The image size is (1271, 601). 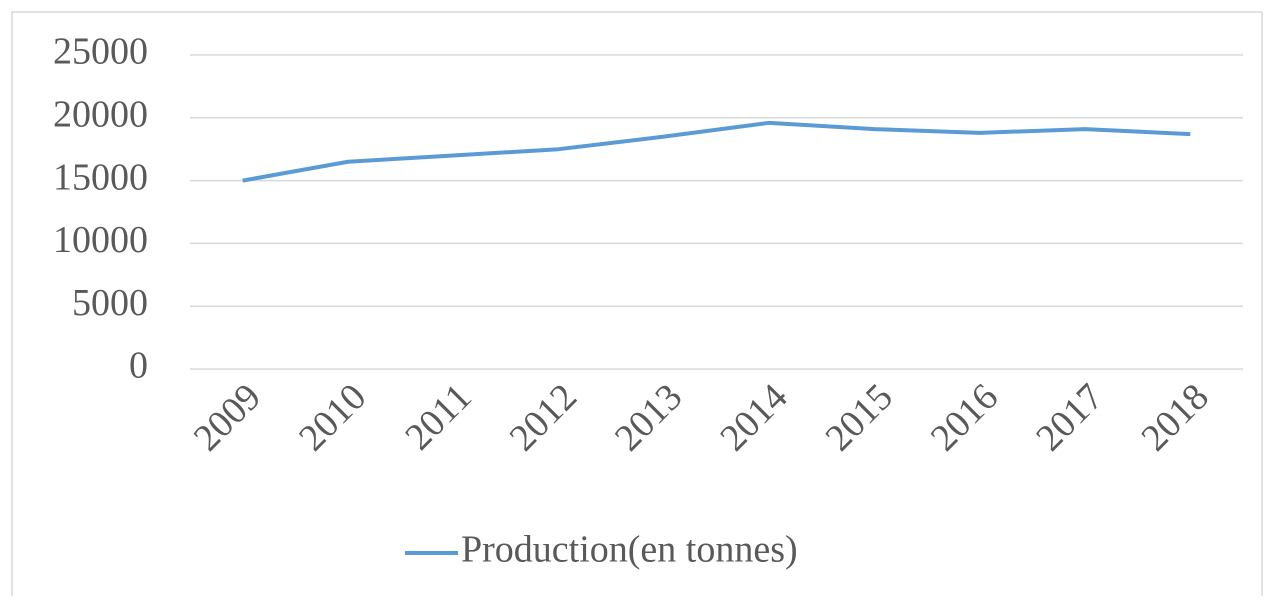 What do you see at coordinates (1069, 417) in the screenshot?
I see `x-tick-label: 2017` at bounding box center [1069, 417].